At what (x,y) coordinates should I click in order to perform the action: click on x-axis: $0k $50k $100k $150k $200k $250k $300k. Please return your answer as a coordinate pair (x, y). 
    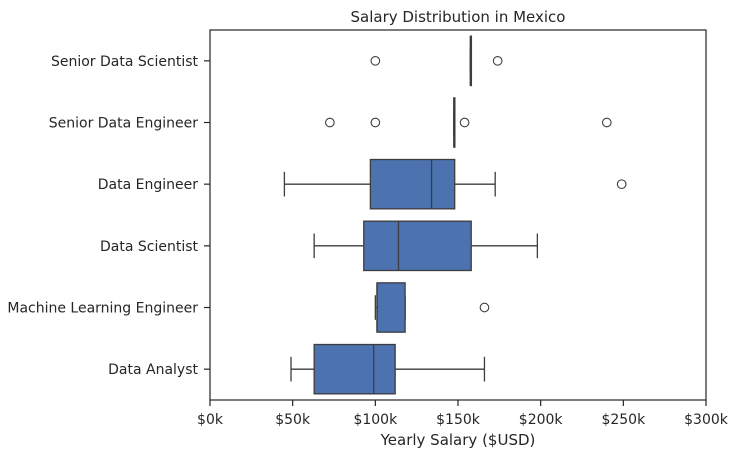
    Looking at the image, I should click on (463, 414).